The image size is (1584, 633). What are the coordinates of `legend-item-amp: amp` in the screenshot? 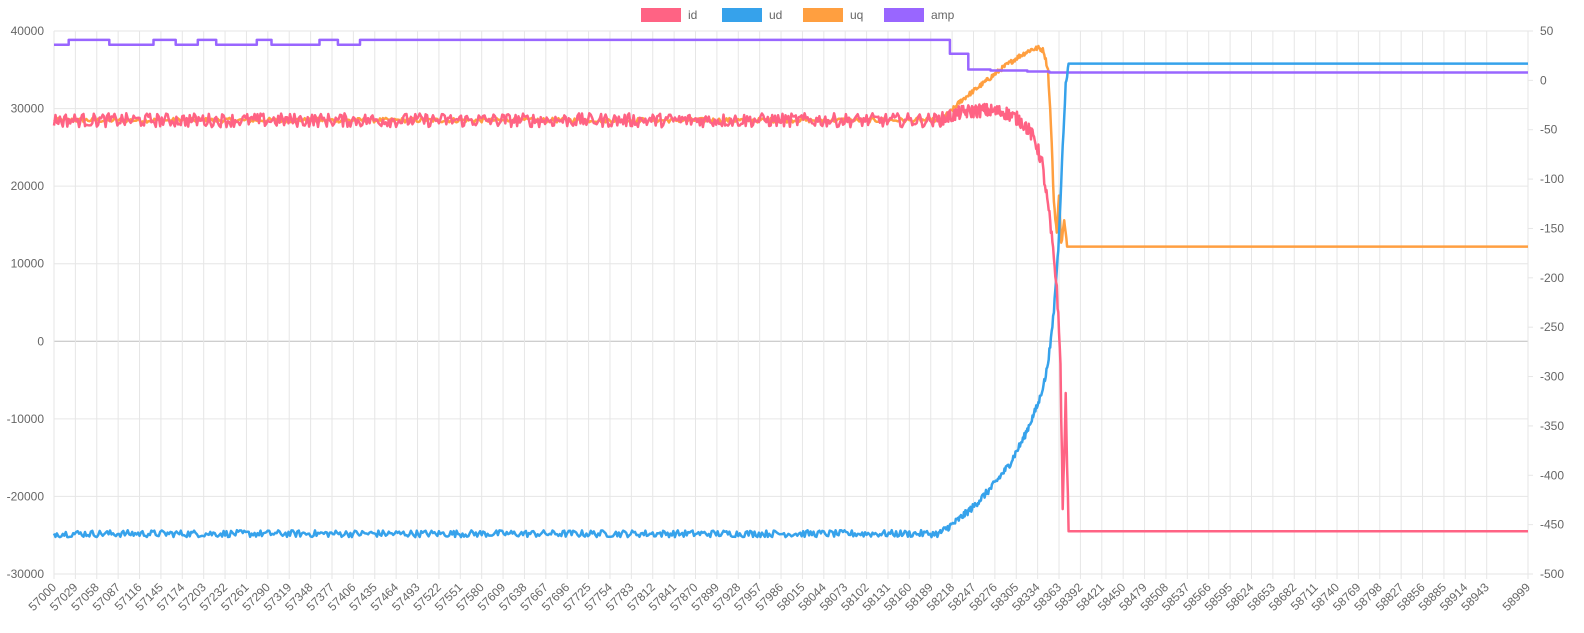 It's located at (919, 15).